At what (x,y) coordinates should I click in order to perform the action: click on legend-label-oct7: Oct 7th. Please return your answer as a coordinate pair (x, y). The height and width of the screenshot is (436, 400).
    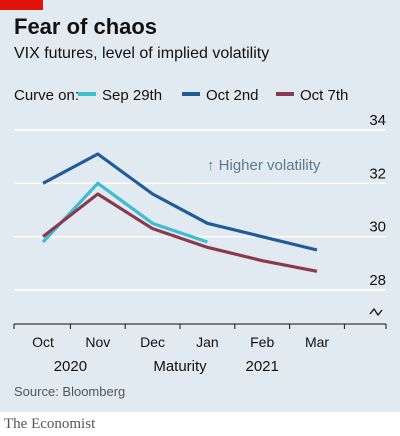
    Looking at the image, I should click on (324, 95).